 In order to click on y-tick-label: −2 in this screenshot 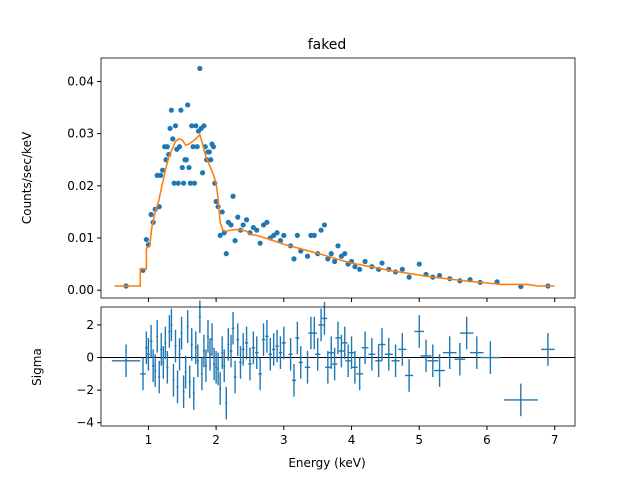, I will do `click(85, 390)`.